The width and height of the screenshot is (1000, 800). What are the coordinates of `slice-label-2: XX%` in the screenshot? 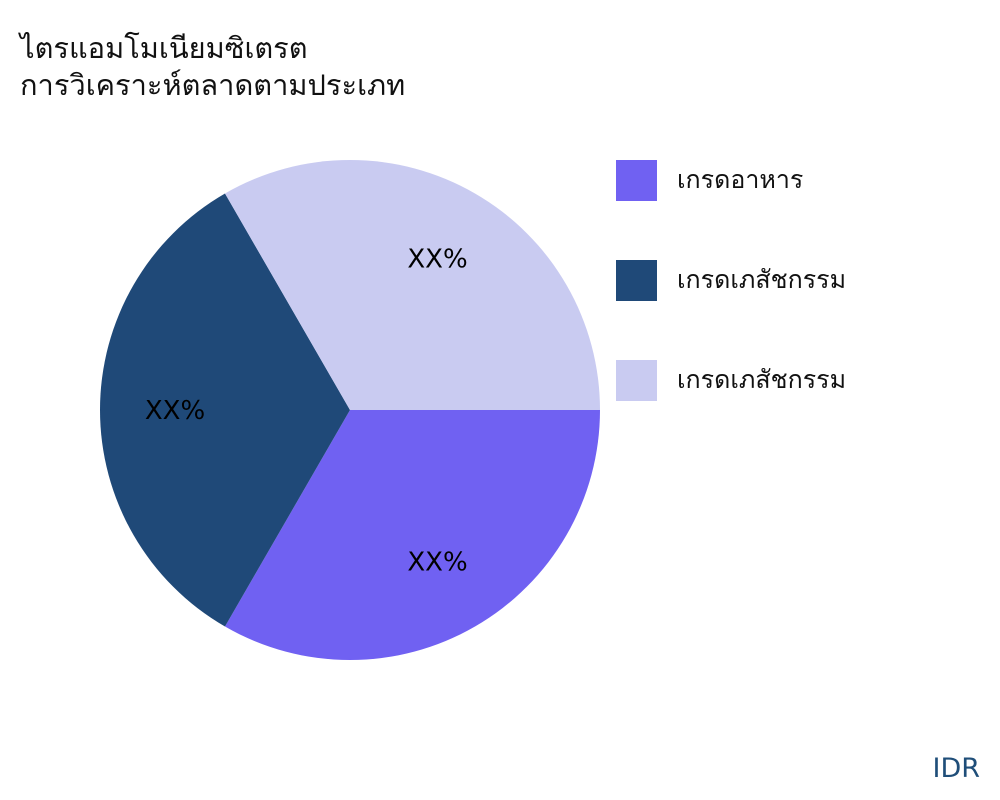 It's located at (437, 259).